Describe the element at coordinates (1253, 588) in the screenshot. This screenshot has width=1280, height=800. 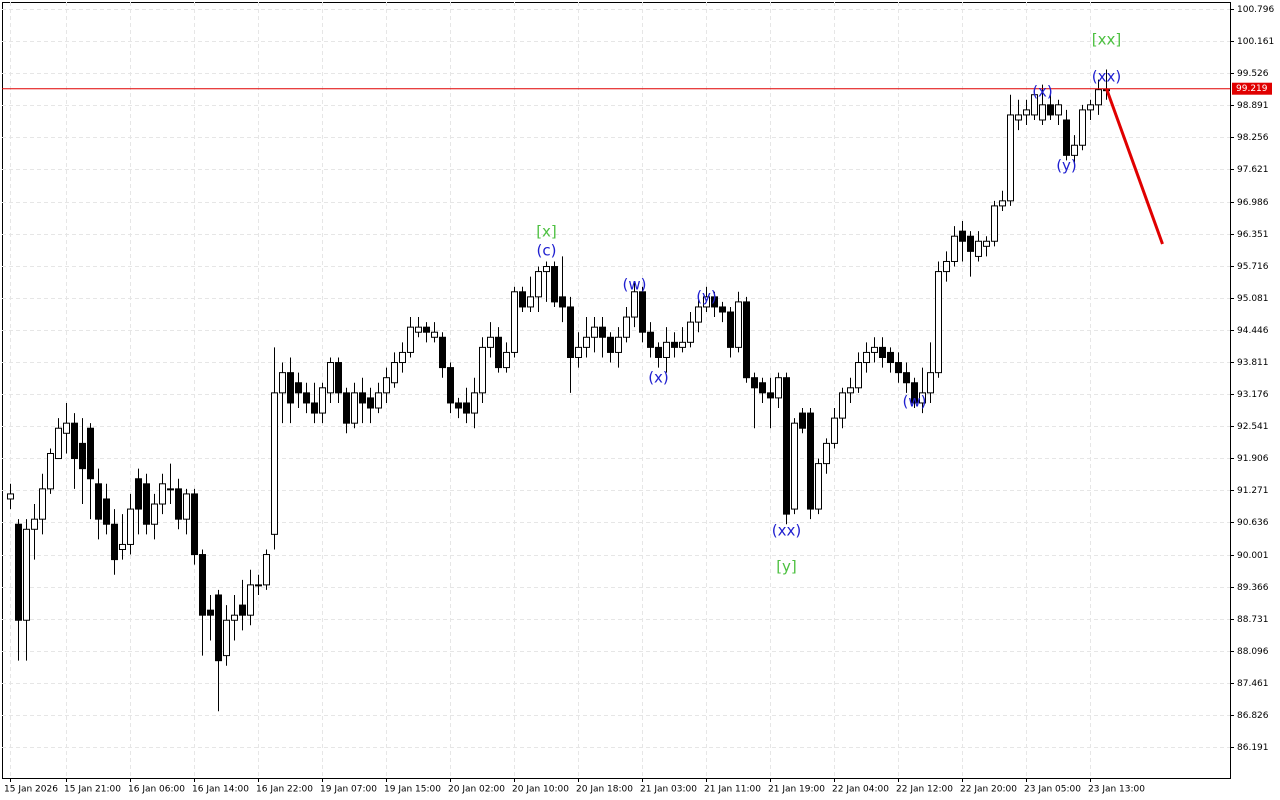
I see `y-tick-label: 89.366` at that location.